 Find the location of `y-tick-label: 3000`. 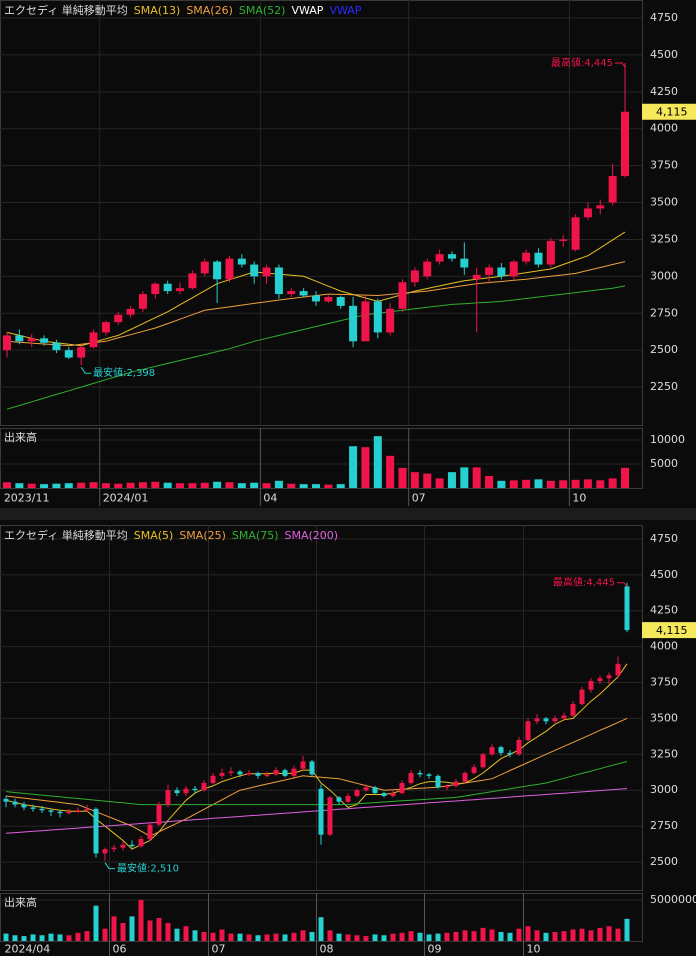

y-tick-label: 3000 is located at coordinates (664, 275).